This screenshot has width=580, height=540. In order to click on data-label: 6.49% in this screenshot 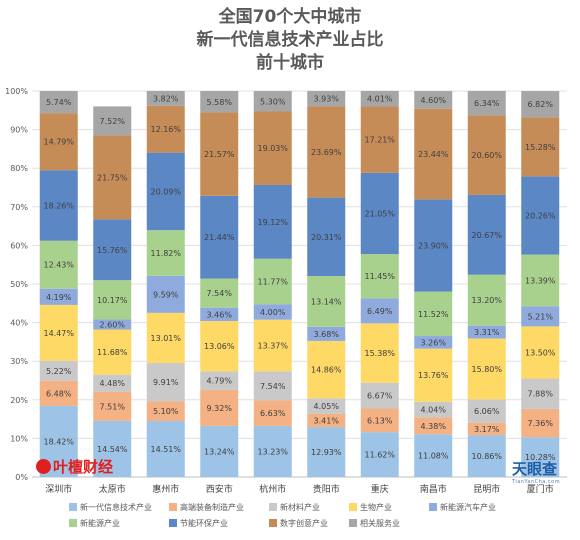, I will do `click(380, 311)`.